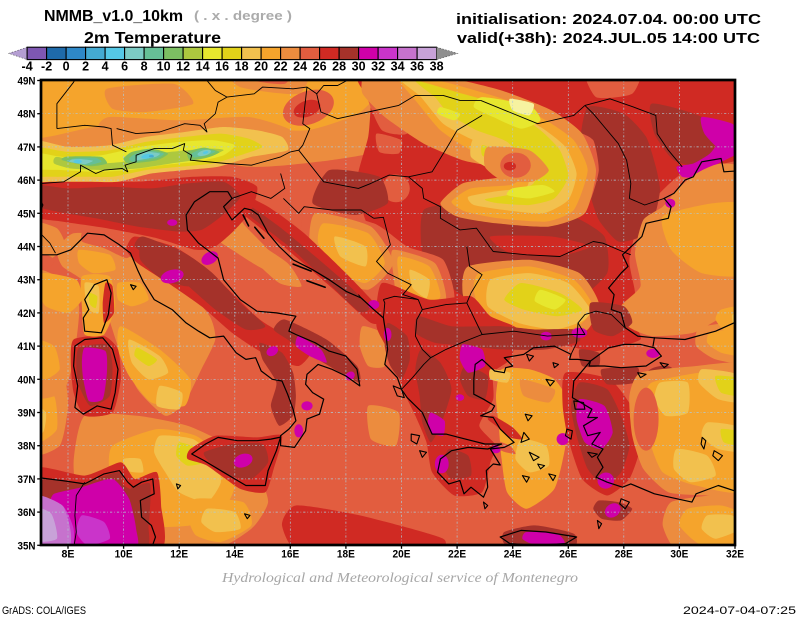  I want to click on svg-text: 24E, so click(513, 555).